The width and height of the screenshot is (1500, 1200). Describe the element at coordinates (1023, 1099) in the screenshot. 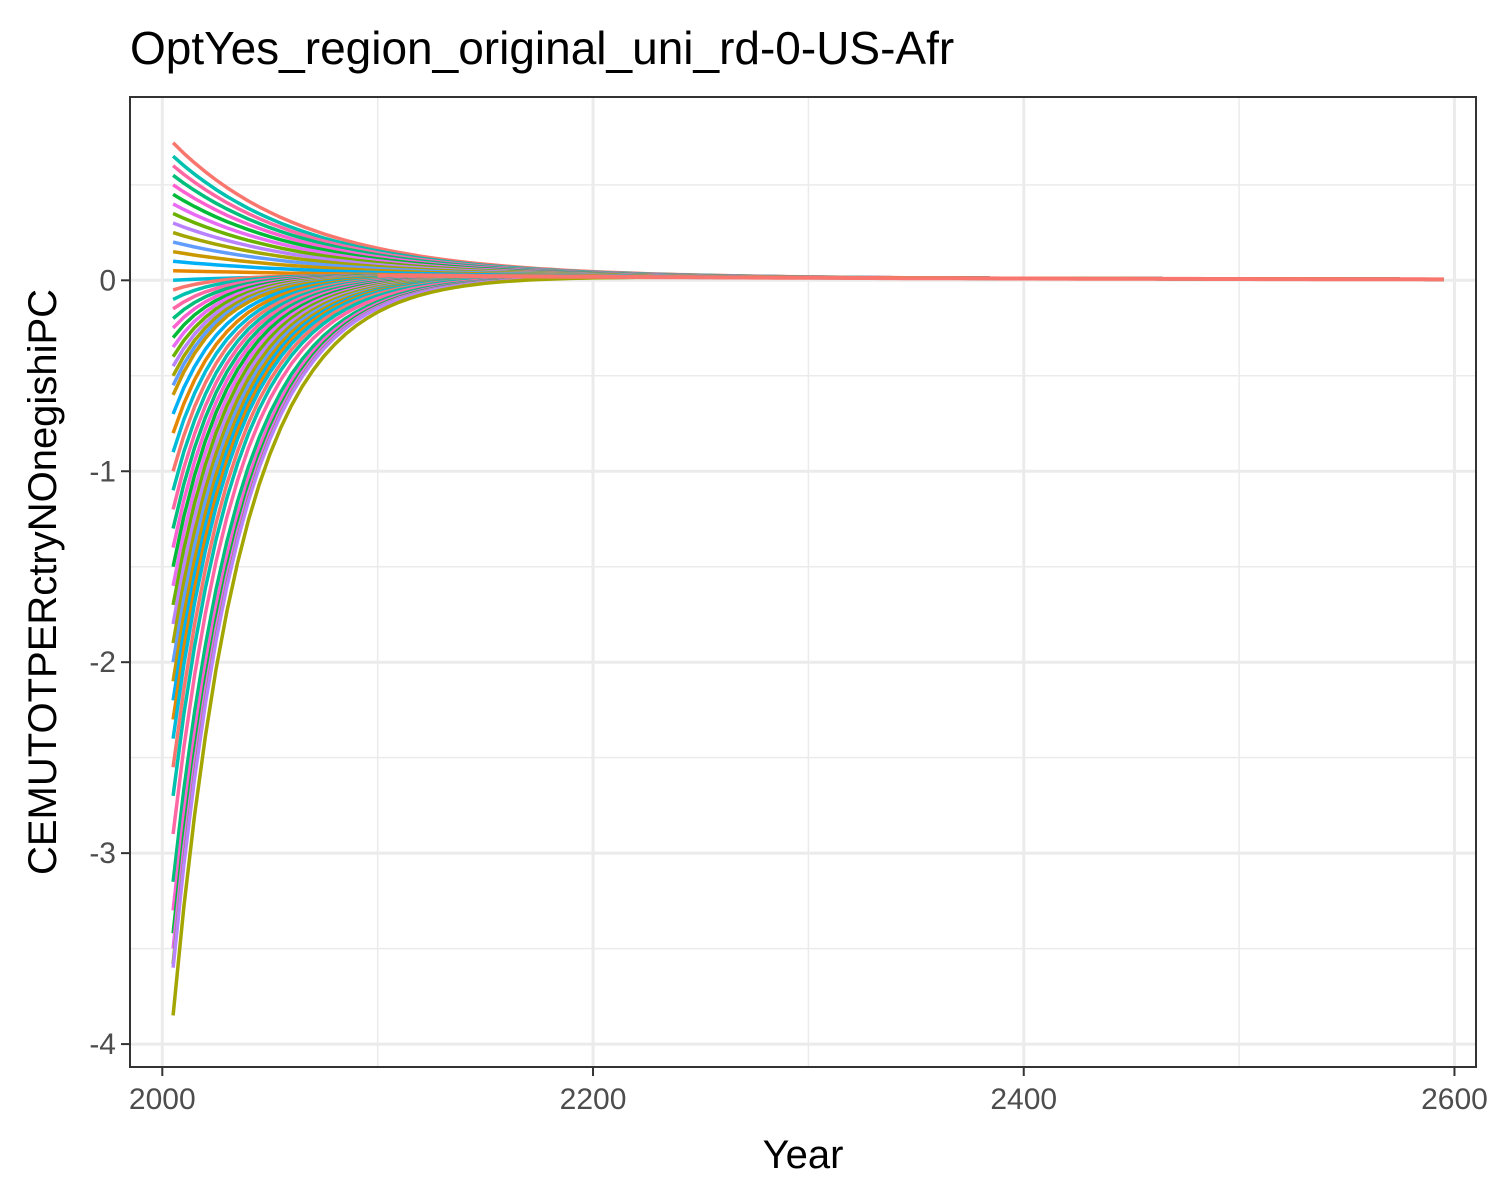

I see `x-tick-label: 2400` at that location.